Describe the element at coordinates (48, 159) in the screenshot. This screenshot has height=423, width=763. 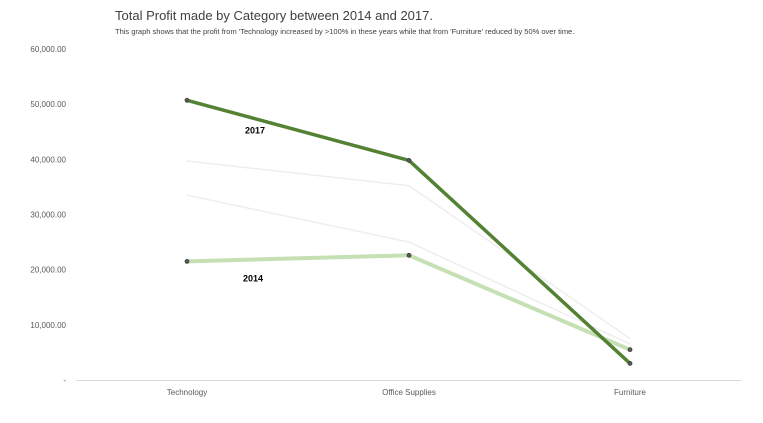
I see `y-tick-label: 40,000.00` at that location.